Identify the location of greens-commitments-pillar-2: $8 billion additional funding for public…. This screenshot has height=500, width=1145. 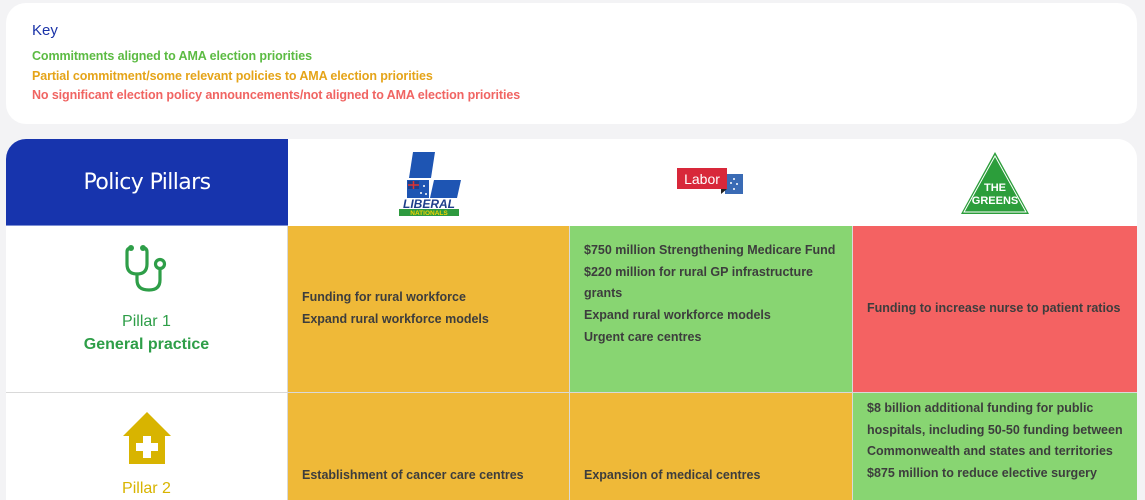
(995, 446).